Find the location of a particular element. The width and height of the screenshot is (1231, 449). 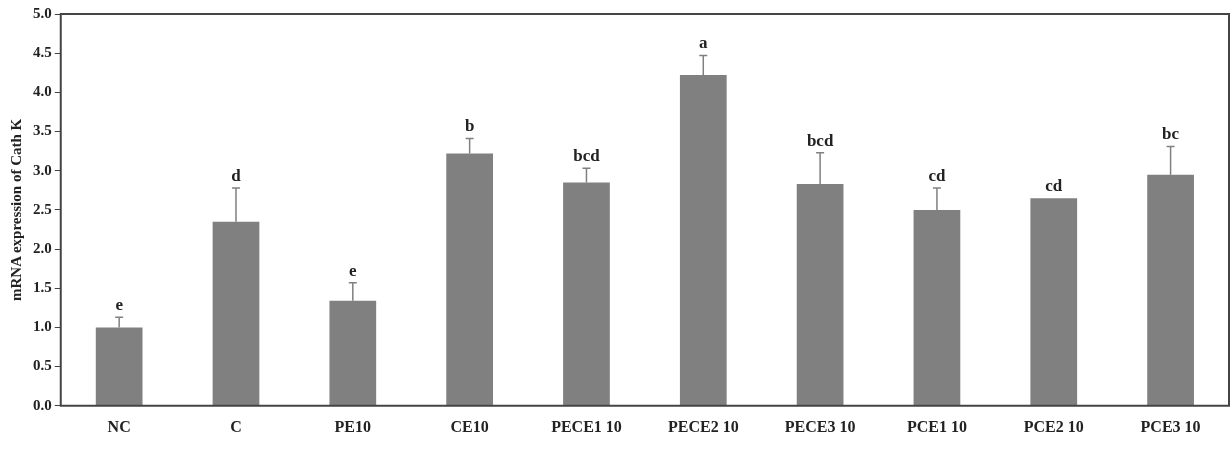

x-tick-label: PCE2 10 is located at coordinates (1053, 426).